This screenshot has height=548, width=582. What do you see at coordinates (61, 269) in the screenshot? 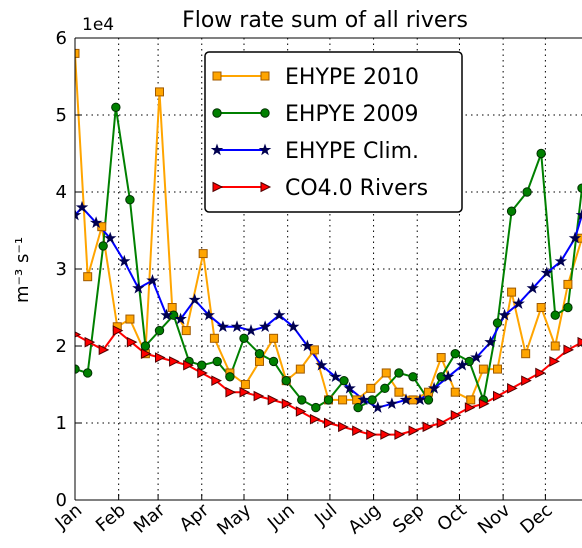
I see `y-tick-label: 3` at bounding box center [61, 269].